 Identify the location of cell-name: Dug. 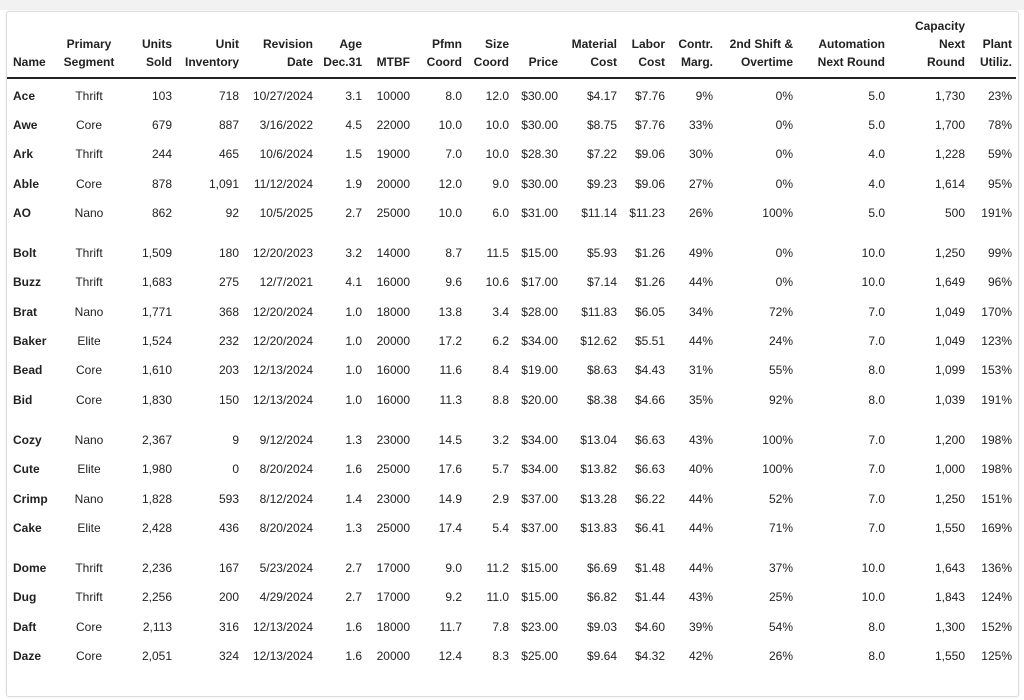
(25, 597).